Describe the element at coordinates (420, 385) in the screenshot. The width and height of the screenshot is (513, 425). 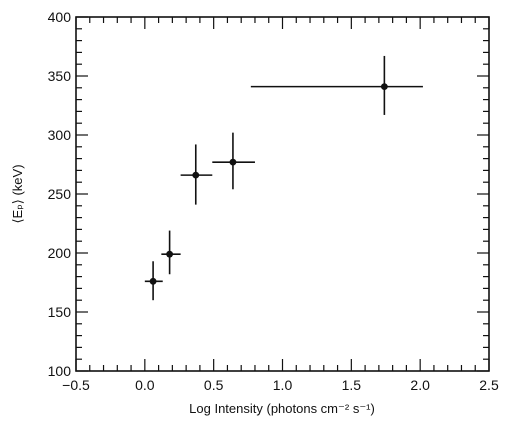
I see `x-tick-label: 2.0` at that location.